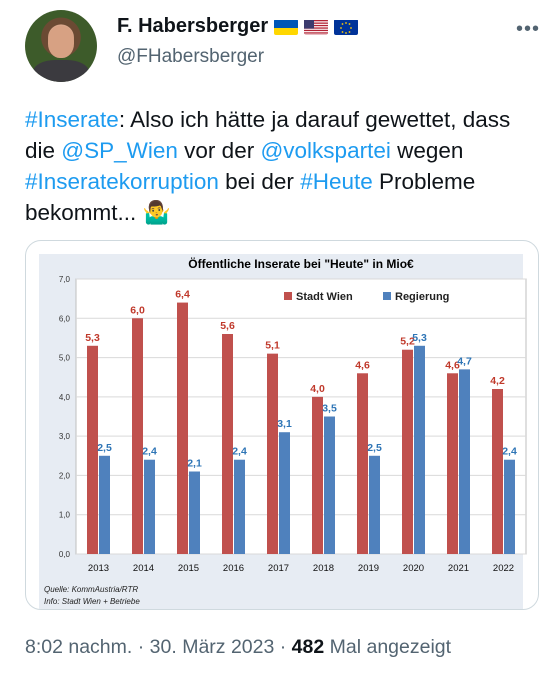  What do you see at coordinates (323, 568) in the screenshot?
I see `x-tick-label: 2018` at bounding box center [323, 568].